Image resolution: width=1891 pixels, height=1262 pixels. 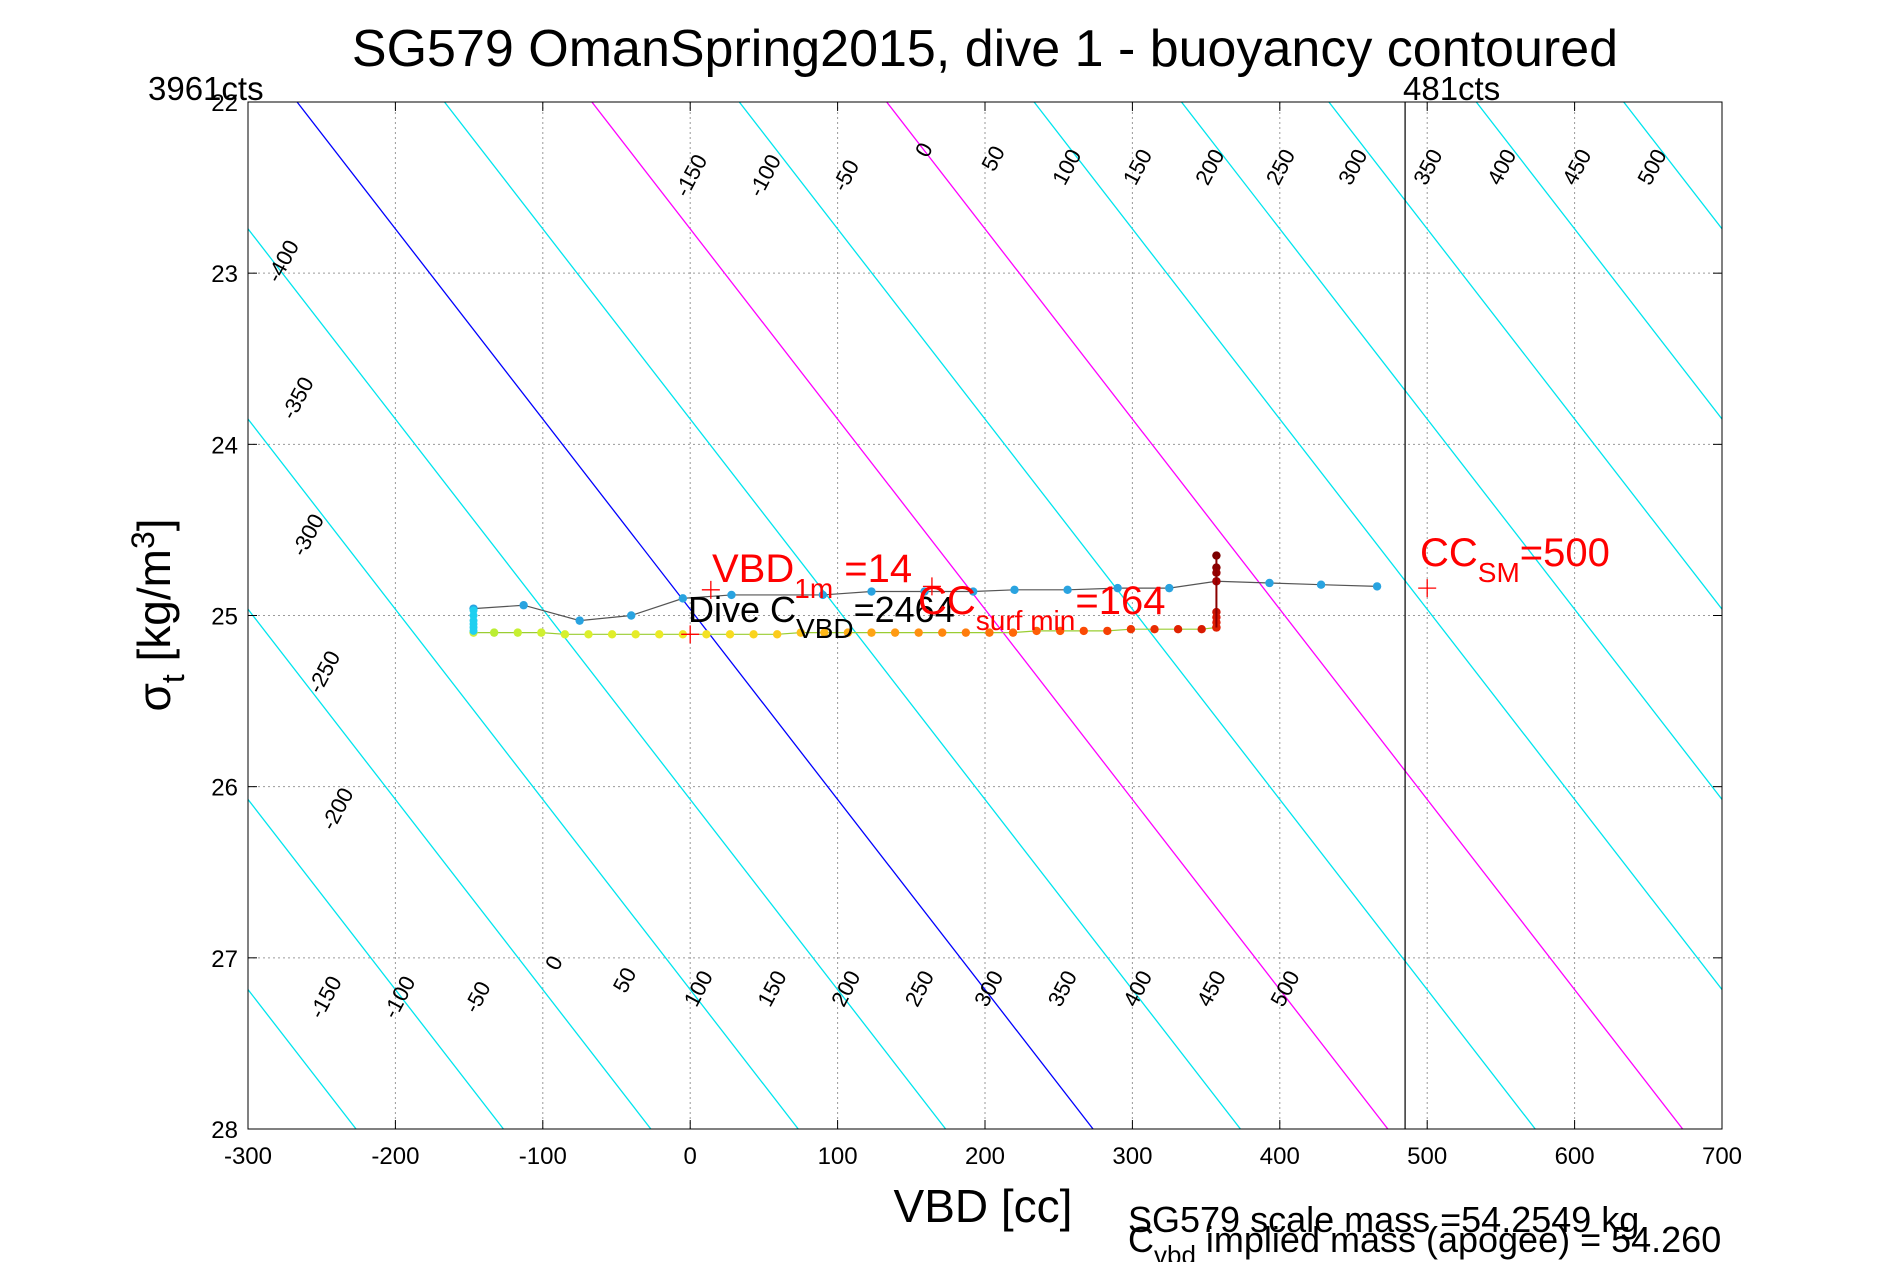 What do you see at coordinates (282, 261) in the screenshot?
I see `contour-label: -400` at bounding box center [282, 261].